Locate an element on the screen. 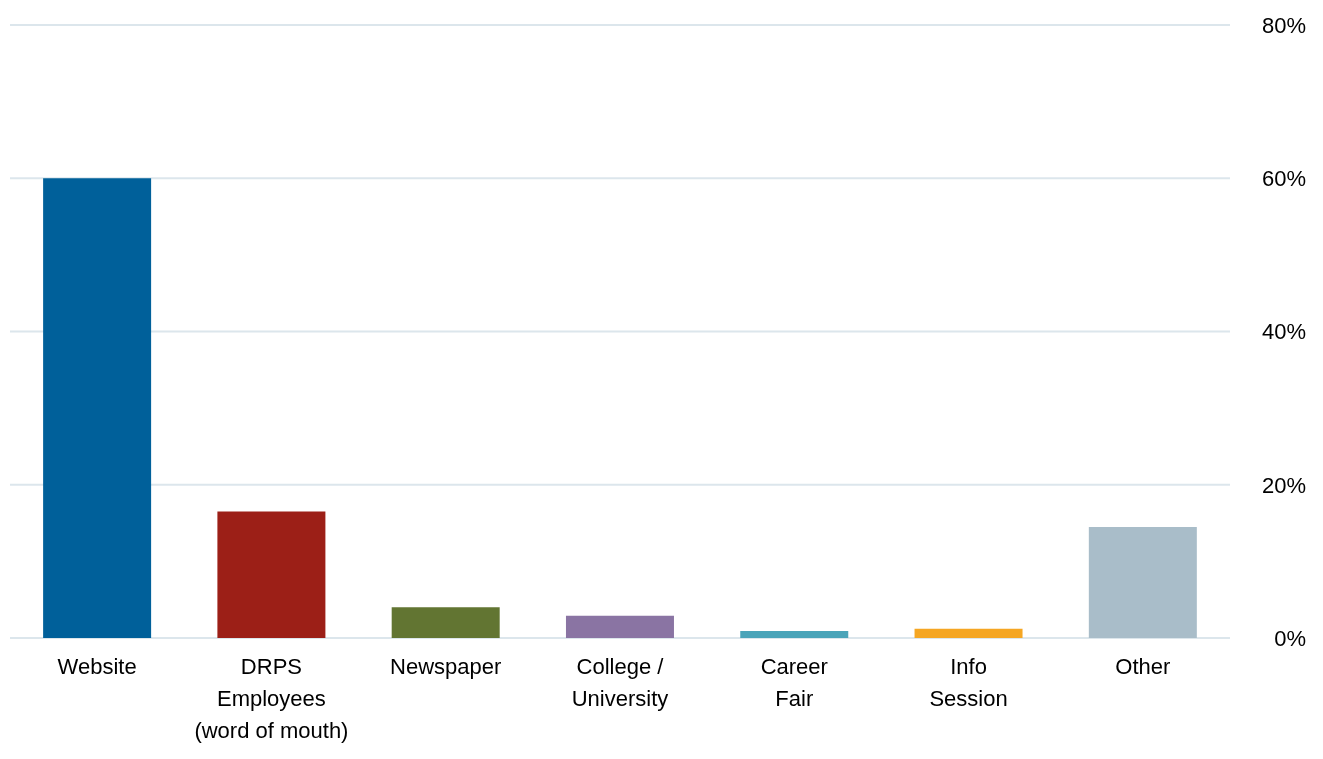 Image resolution: width=1323 pixels, height=759 pixels. y-tick-label: 40% is located at coordinates (1283, 332).